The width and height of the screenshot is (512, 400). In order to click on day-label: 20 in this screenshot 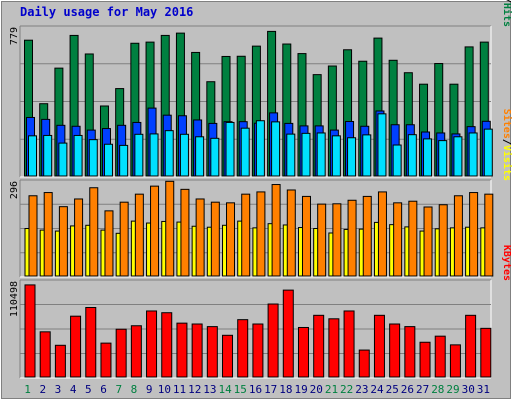, I will do `click(316, 389)`.